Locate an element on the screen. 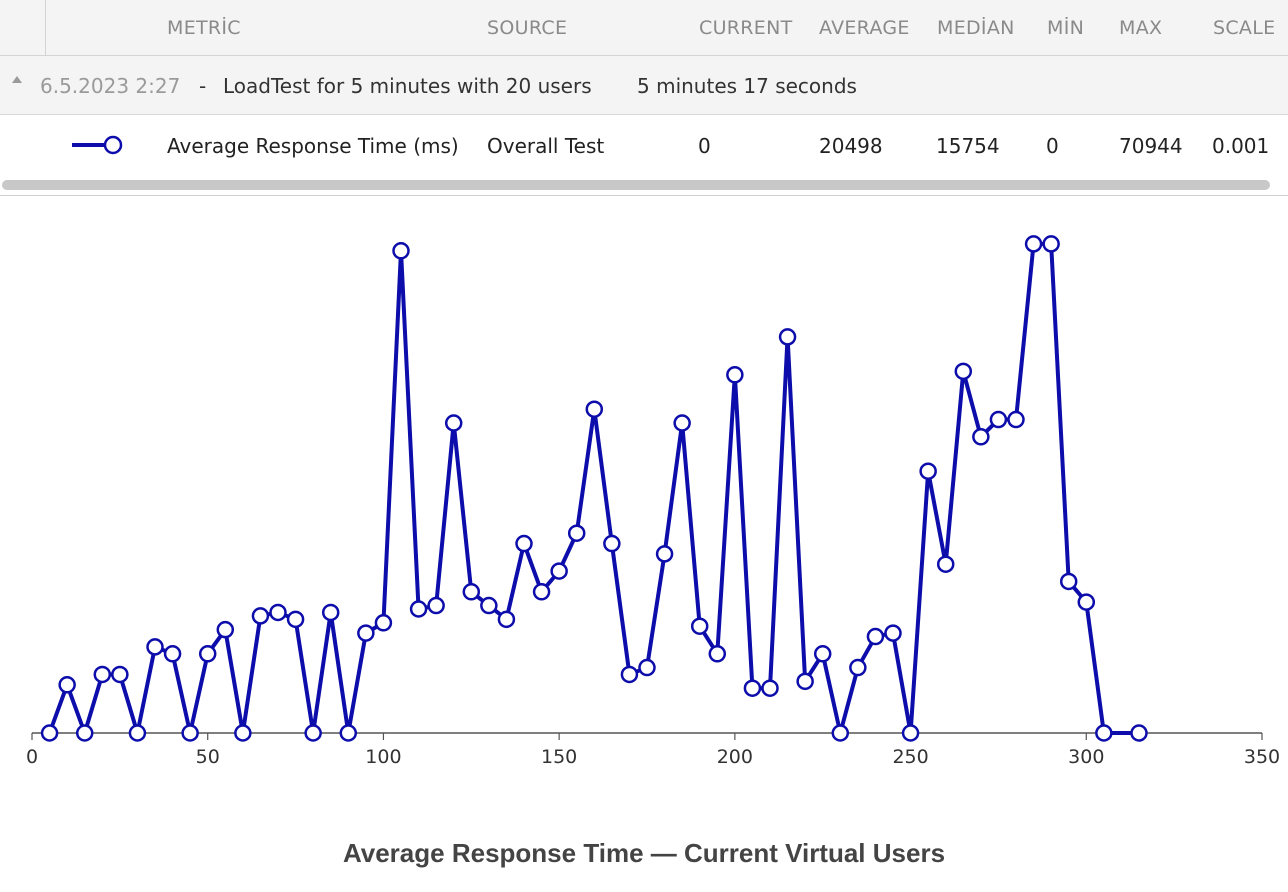 Image resolution: width=1288 pixels, height=892 pixels. column-header-min: MİN is located at coordinates (1066, 28).